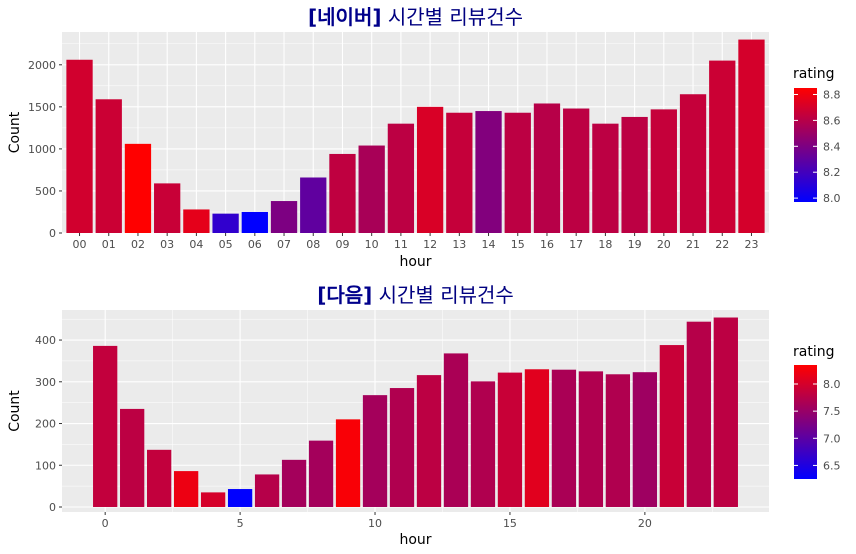 The width and height of the screenshot is (856, 554). I want to click on y-tick-label: 400, so click(45, 340).